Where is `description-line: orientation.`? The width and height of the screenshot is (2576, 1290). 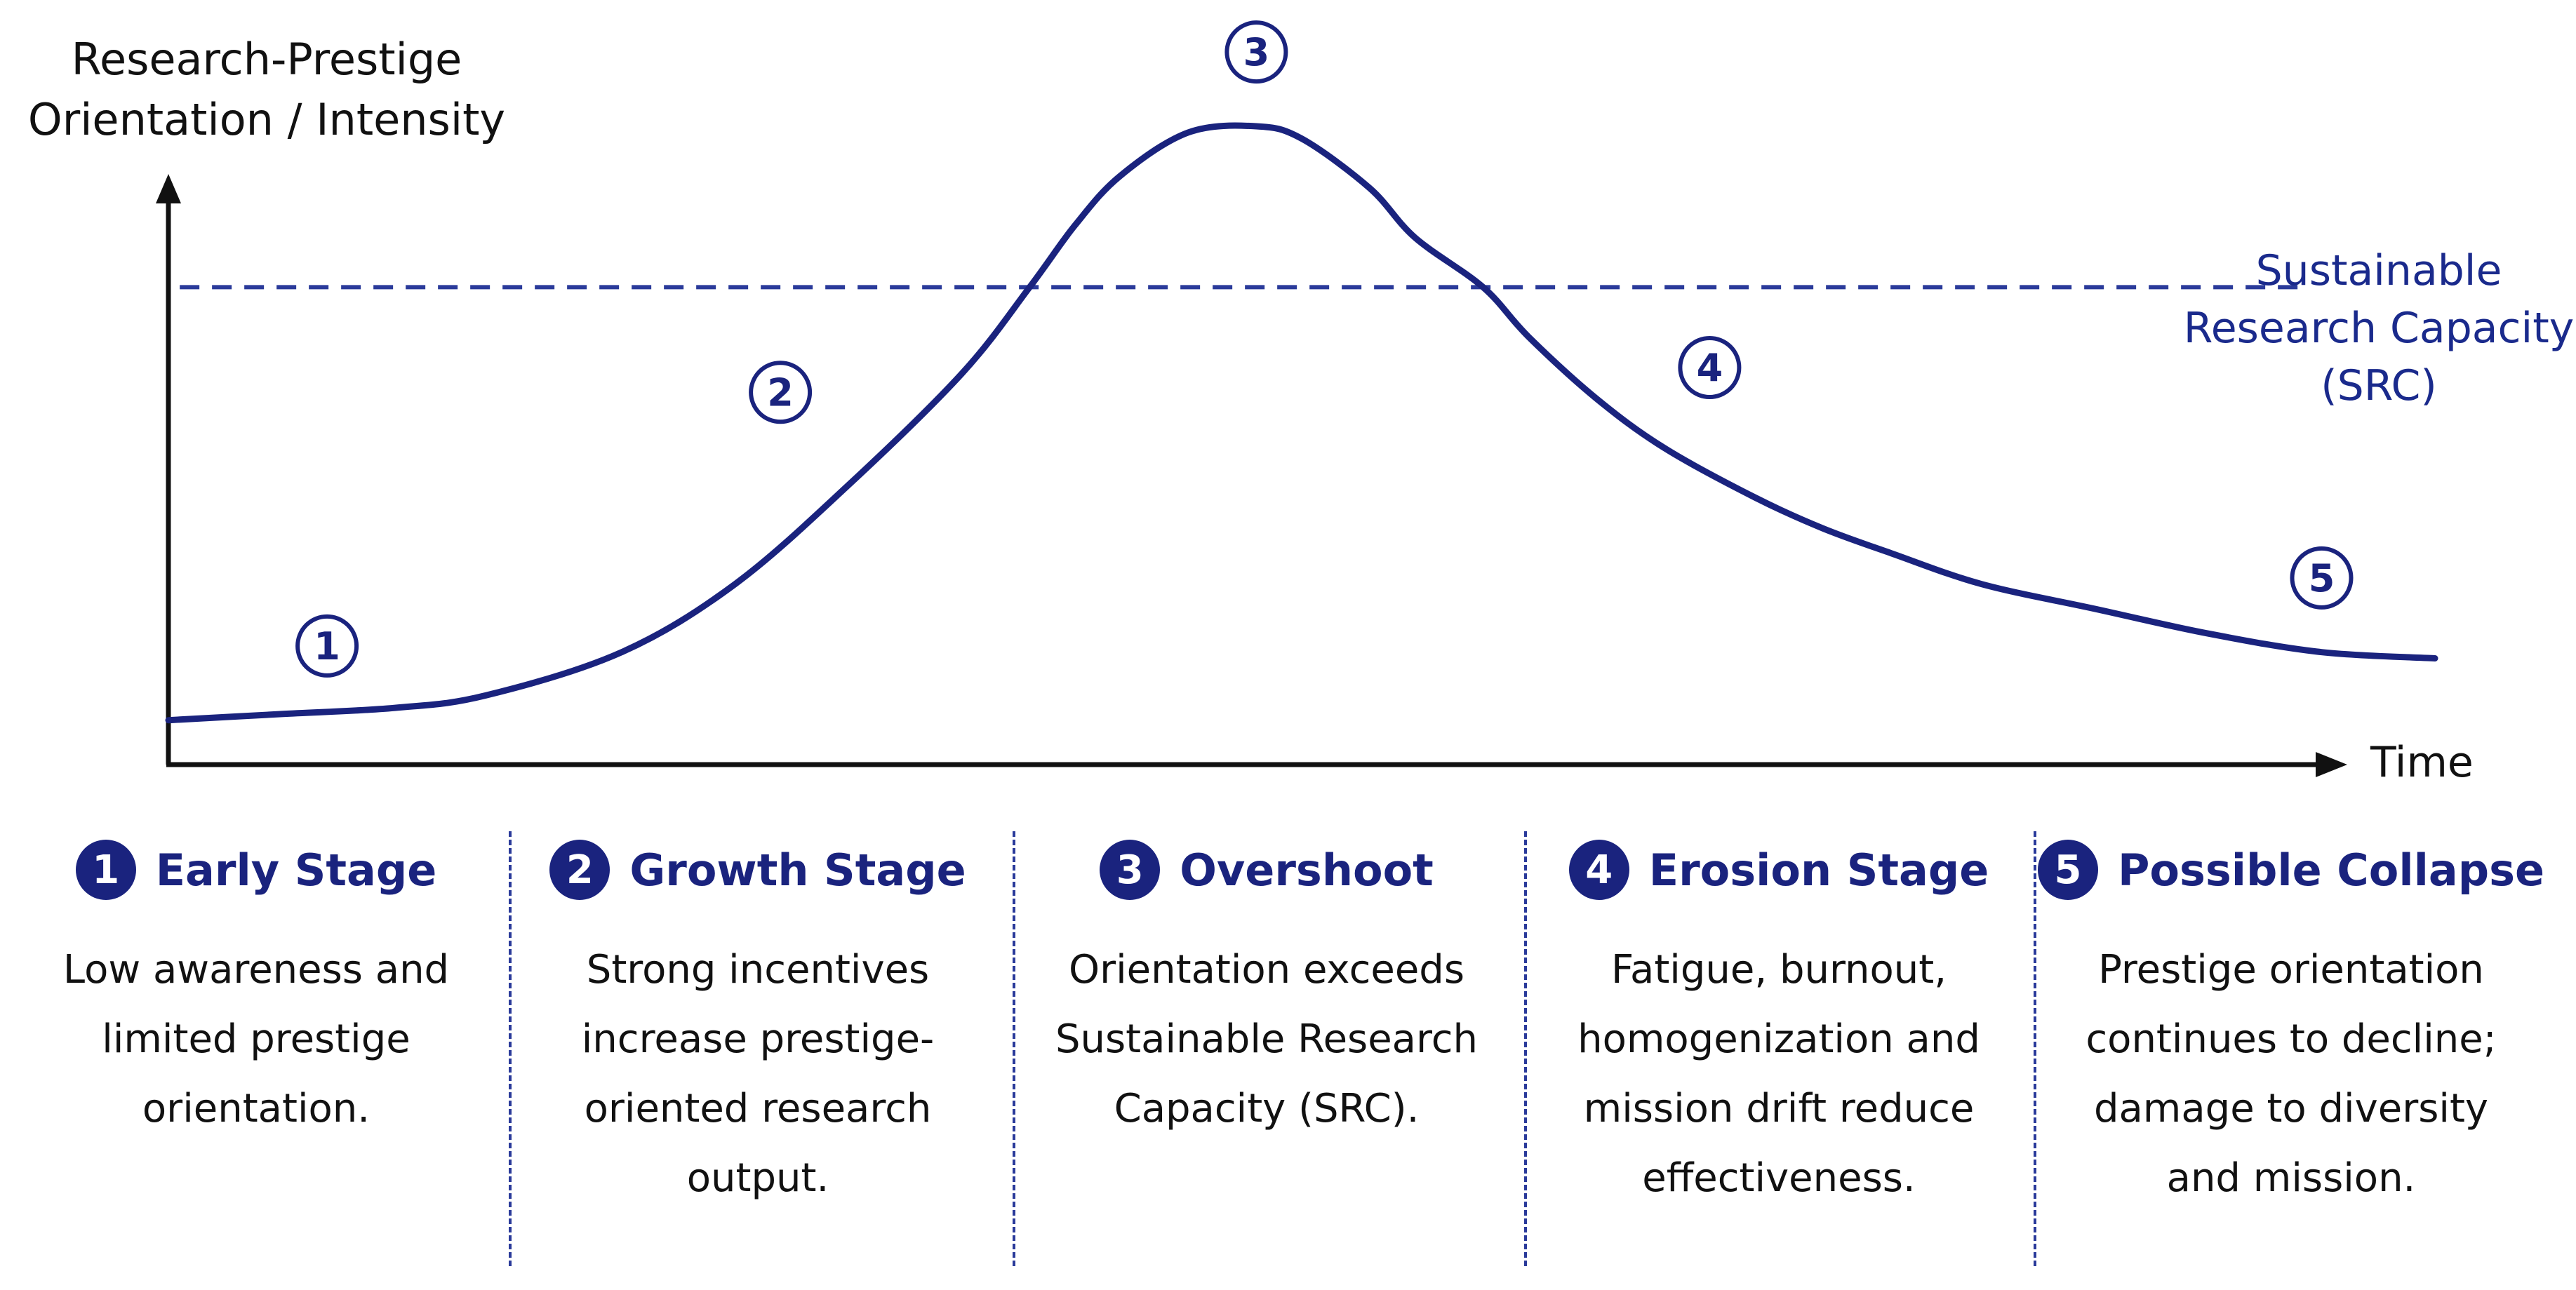 description-line: orientation. is located at coordinates (256, 1108).